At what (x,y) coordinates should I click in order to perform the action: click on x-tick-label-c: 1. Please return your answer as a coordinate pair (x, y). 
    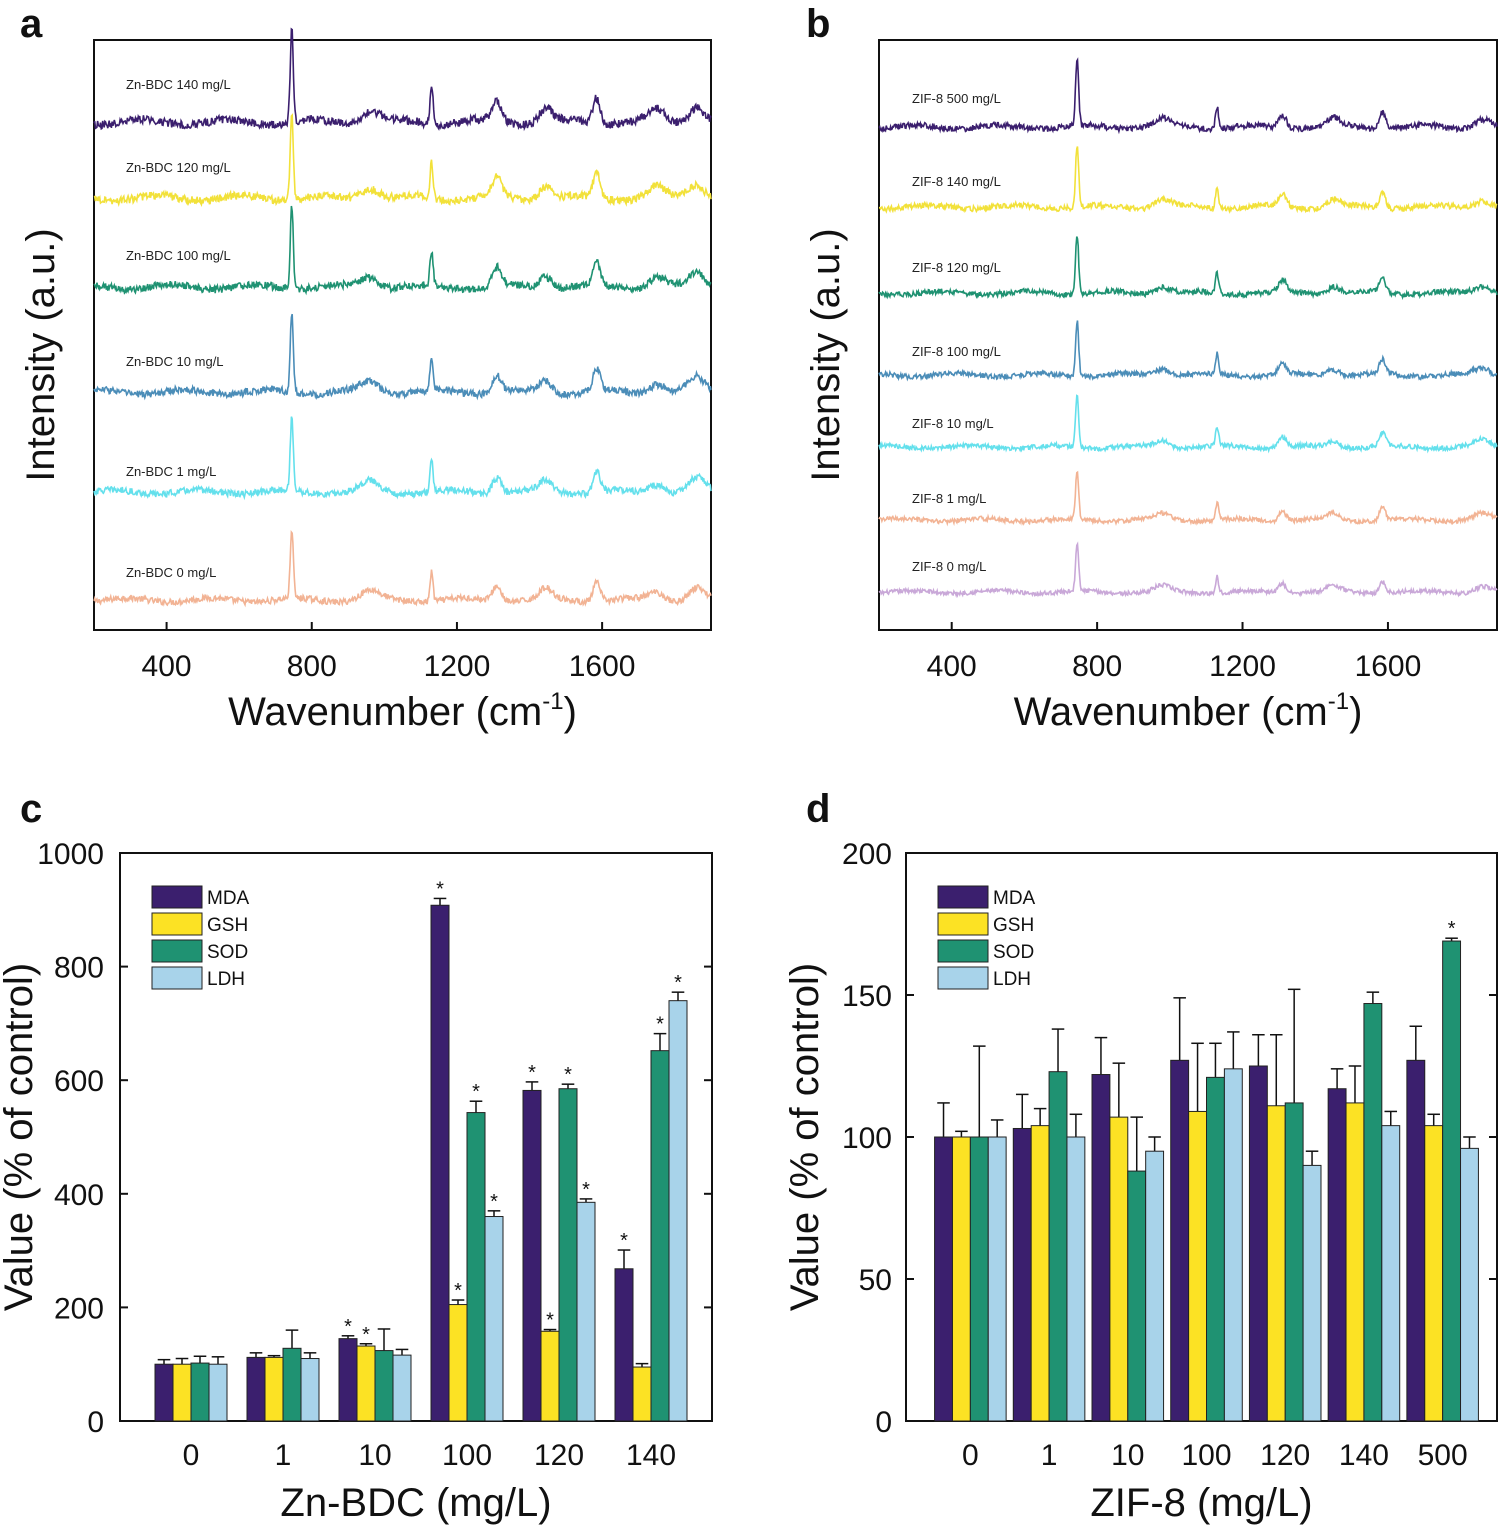
    Looking at the image, I should click on (283, 1455).